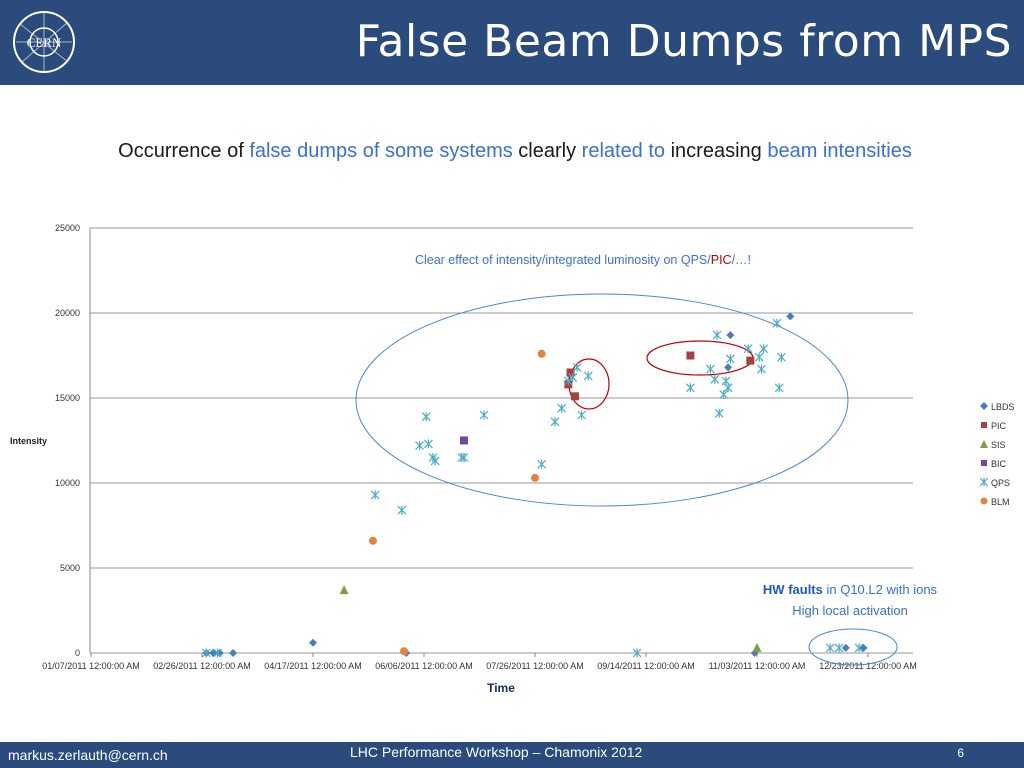 This screenshot has height=768, width=1024. I want to click on subtitle-part: false dumps of some systems, so click(381, 151).